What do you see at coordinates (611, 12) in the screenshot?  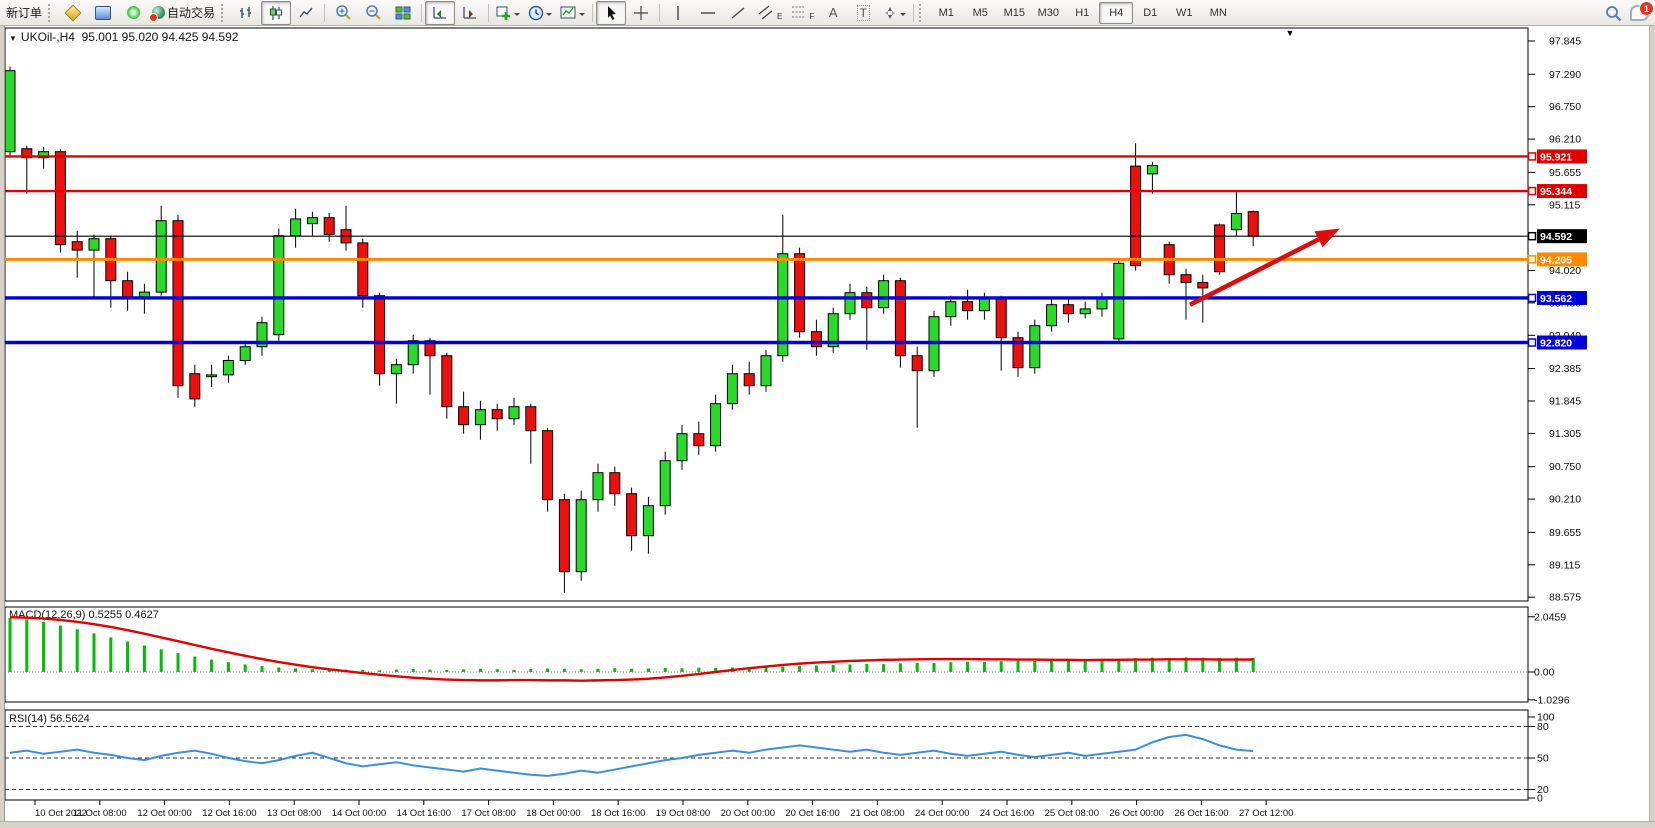 I see `cursor-button` at bounding box center [611, 12].